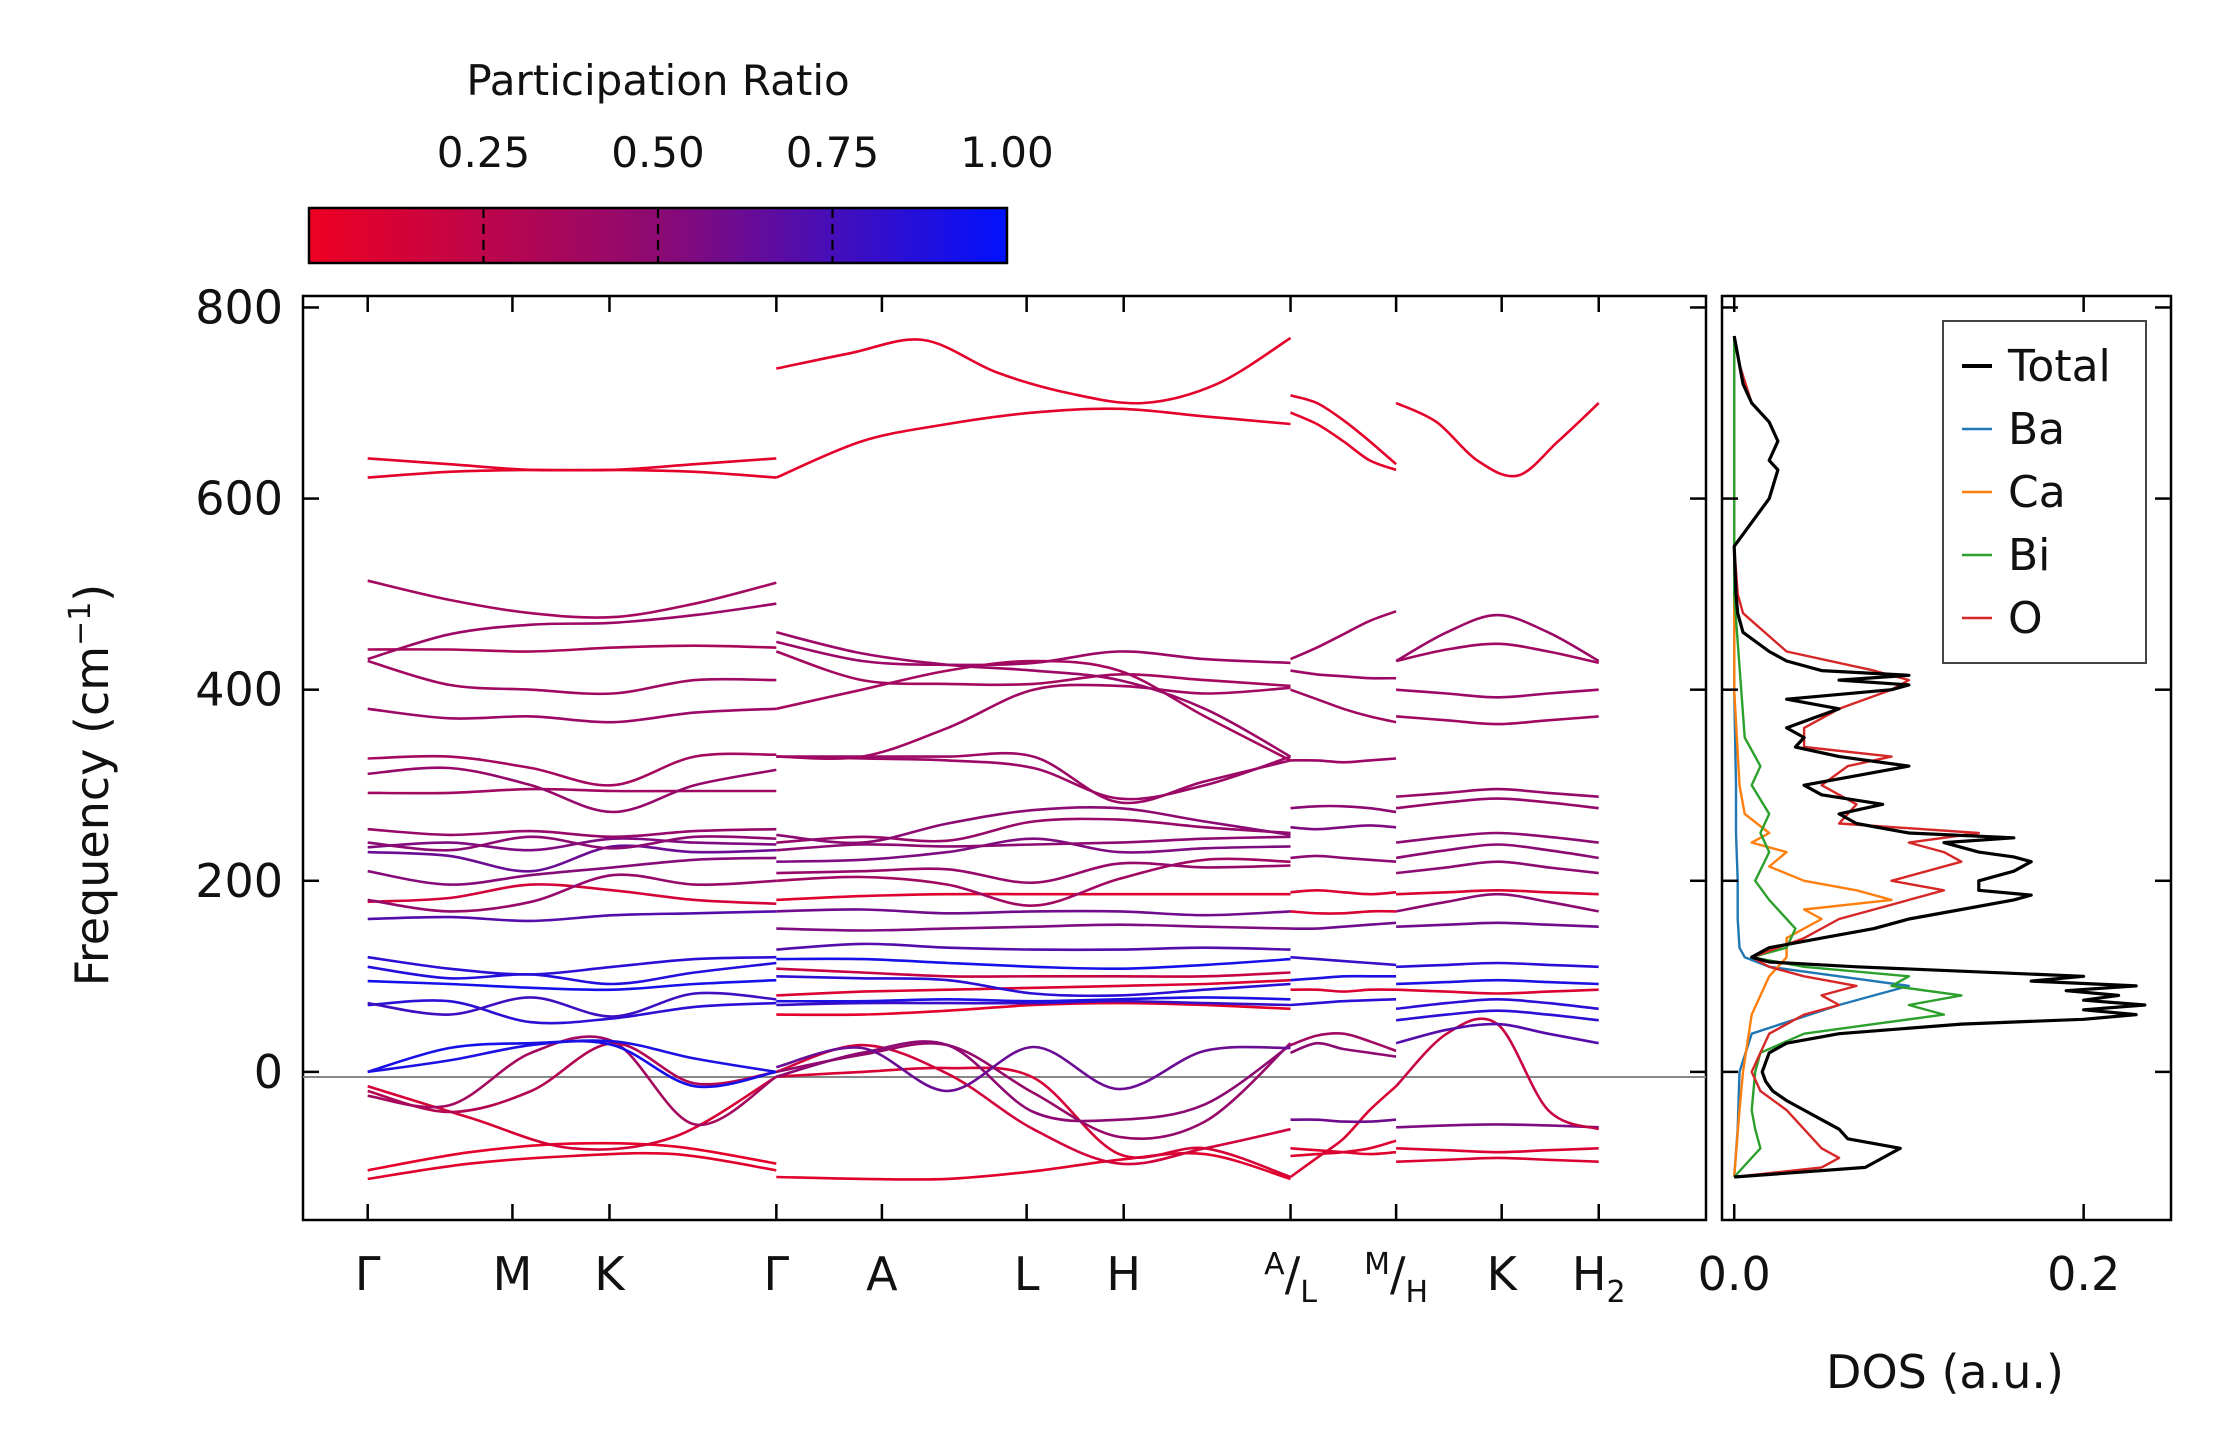 This screenshot has width=2222, height=1455. Describe the element at coordinates (513, 1274) in the screenshot. I see `k-point-label: M` at that location.